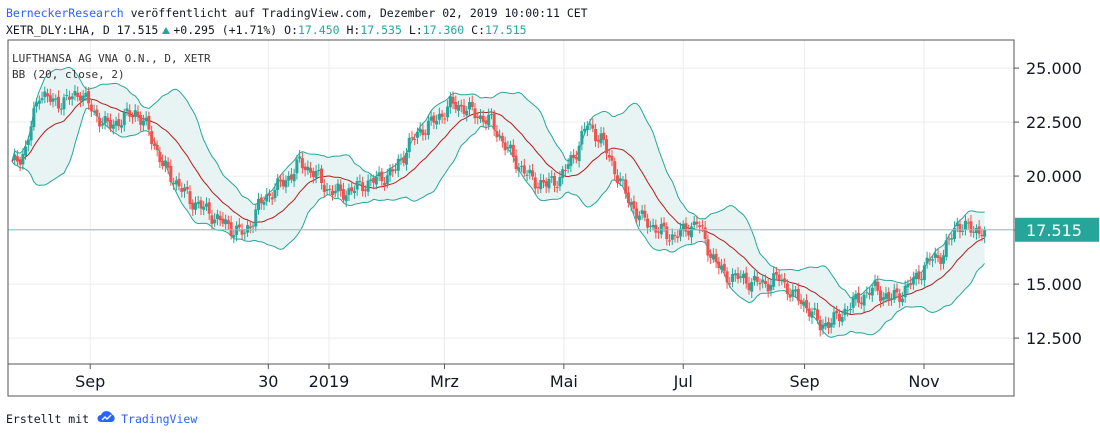 The image size is (1100, 434). What do you see at coordinates (48, 418) in the screenshot?
I see `made-with-text: Erstellt mit` at bounding box center [48, 418].